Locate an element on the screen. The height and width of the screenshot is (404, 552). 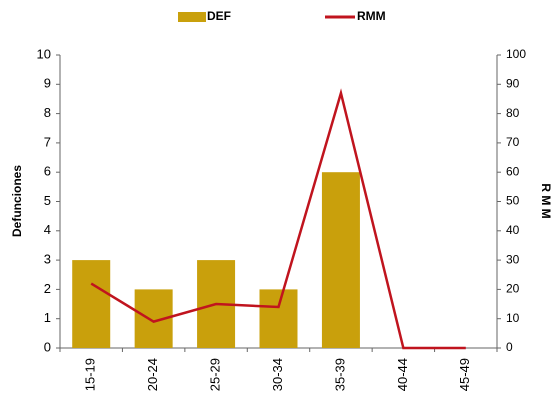
x-tick-label: 20-24 is located at coordinates (152, 374).